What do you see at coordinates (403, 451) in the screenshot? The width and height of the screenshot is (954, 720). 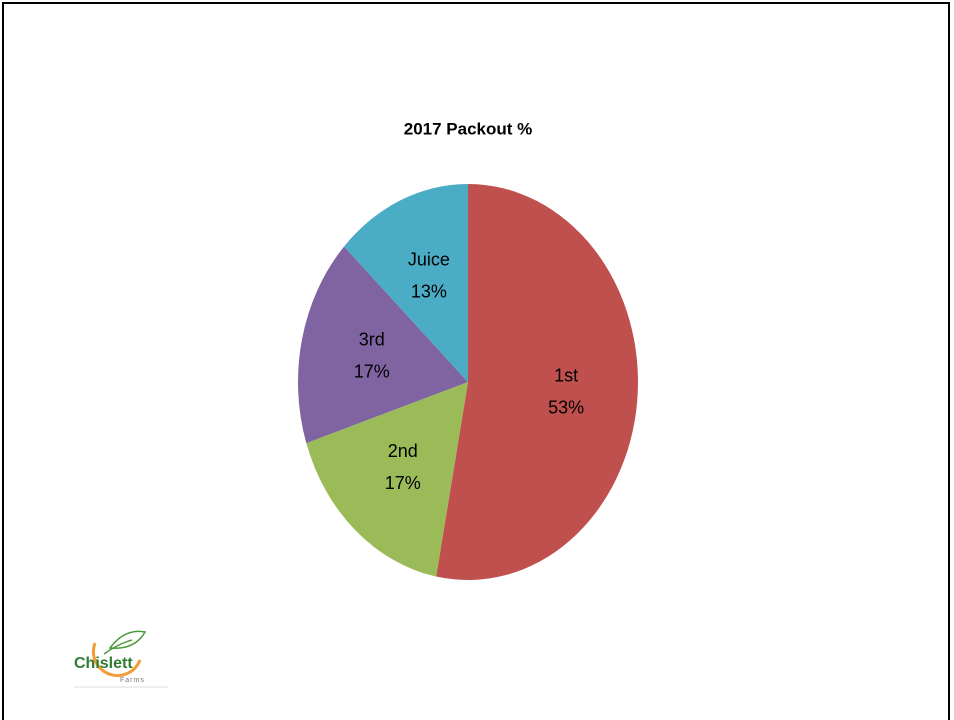 I see `slice-category-label: 2nd` at bounding box center [403, 451].